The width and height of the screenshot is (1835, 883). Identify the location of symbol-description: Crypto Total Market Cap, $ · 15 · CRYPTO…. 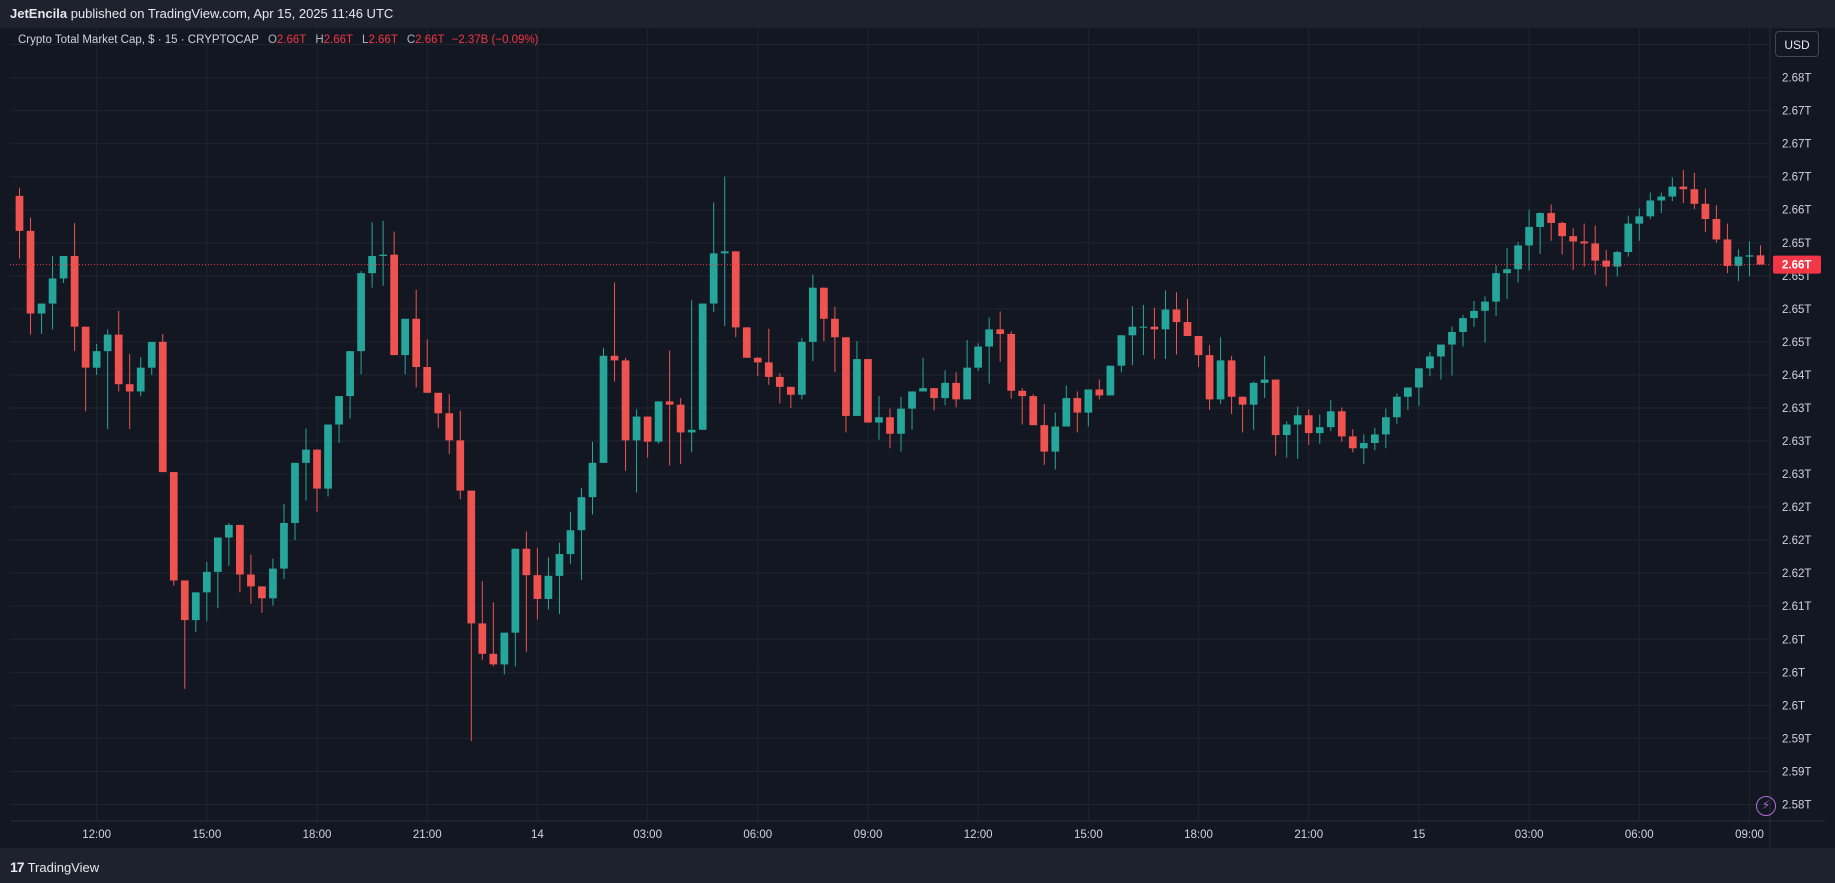
(138, 40).